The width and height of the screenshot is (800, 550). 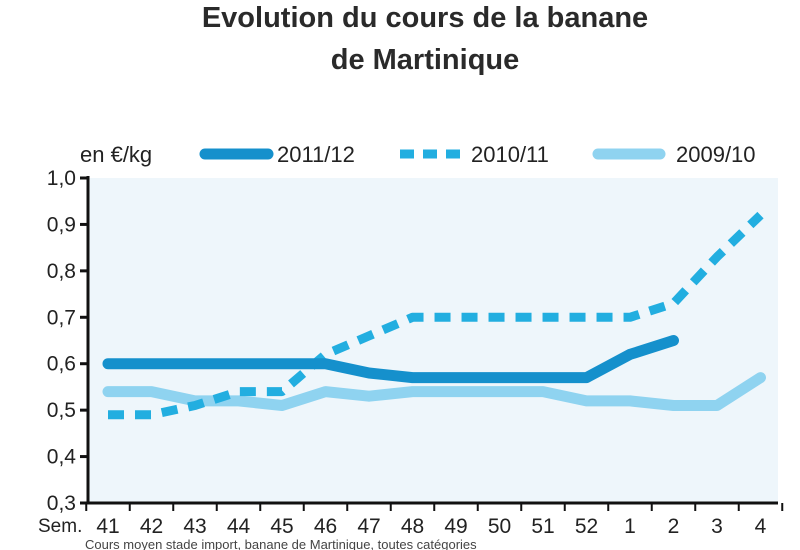 I want to click on legend-label: 2009/10, so click(x=716, y=154).